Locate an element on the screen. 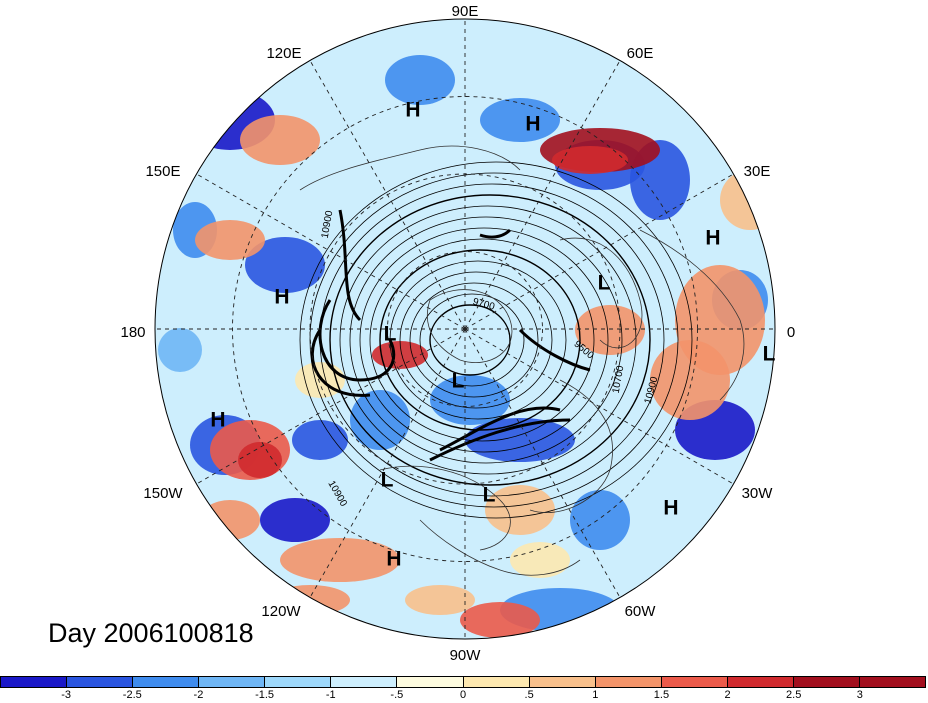  colorbar-tick-label: 0 is located at coordinates (463, 695).